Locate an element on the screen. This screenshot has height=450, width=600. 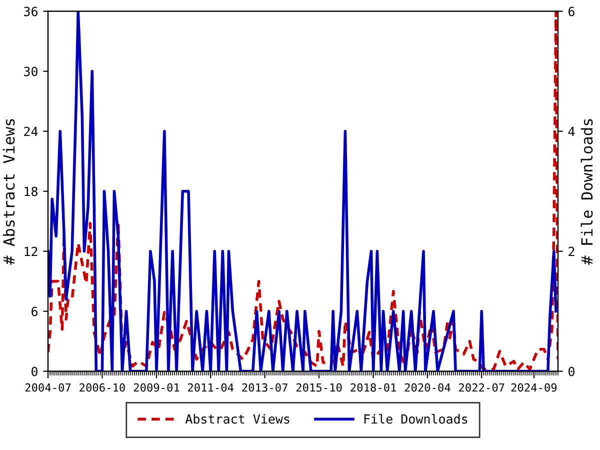
y2-tick-label: 4 is located at coordinates (571, 131).